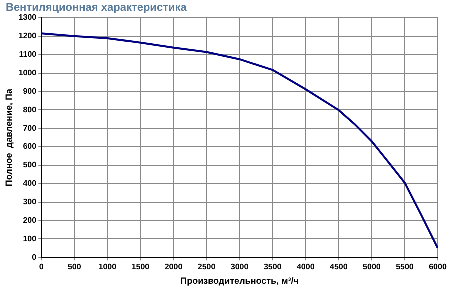 The image size is (450, 289). I want to click on y-tick-label: 100, so click(30, 239).